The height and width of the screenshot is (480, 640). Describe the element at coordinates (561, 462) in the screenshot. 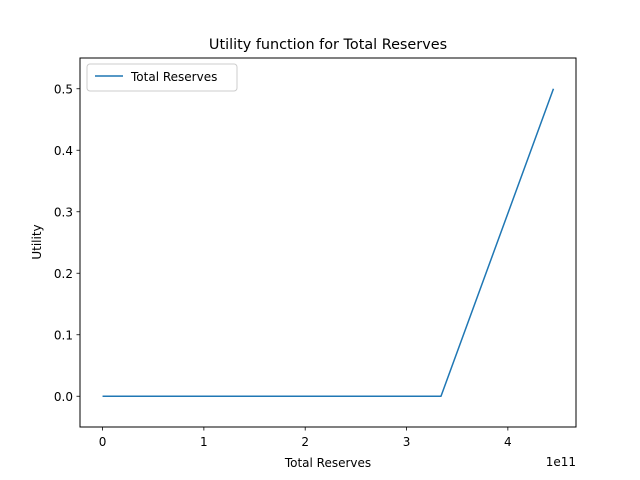

I see `x-axis-offset-label: 1e11` at that location.